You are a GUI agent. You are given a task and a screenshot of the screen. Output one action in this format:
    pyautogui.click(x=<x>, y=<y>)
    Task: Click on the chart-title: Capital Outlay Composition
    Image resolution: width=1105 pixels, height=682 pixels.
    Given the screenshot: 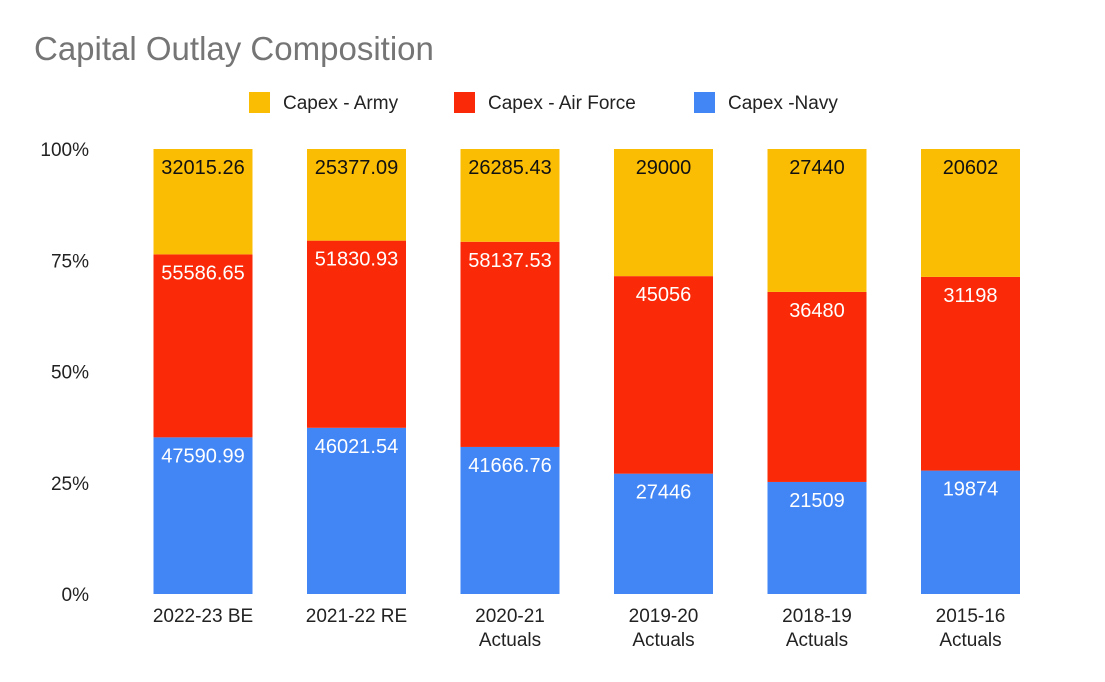 What is the action you would take?
    pyautogui.click(x=234, y=48)
    